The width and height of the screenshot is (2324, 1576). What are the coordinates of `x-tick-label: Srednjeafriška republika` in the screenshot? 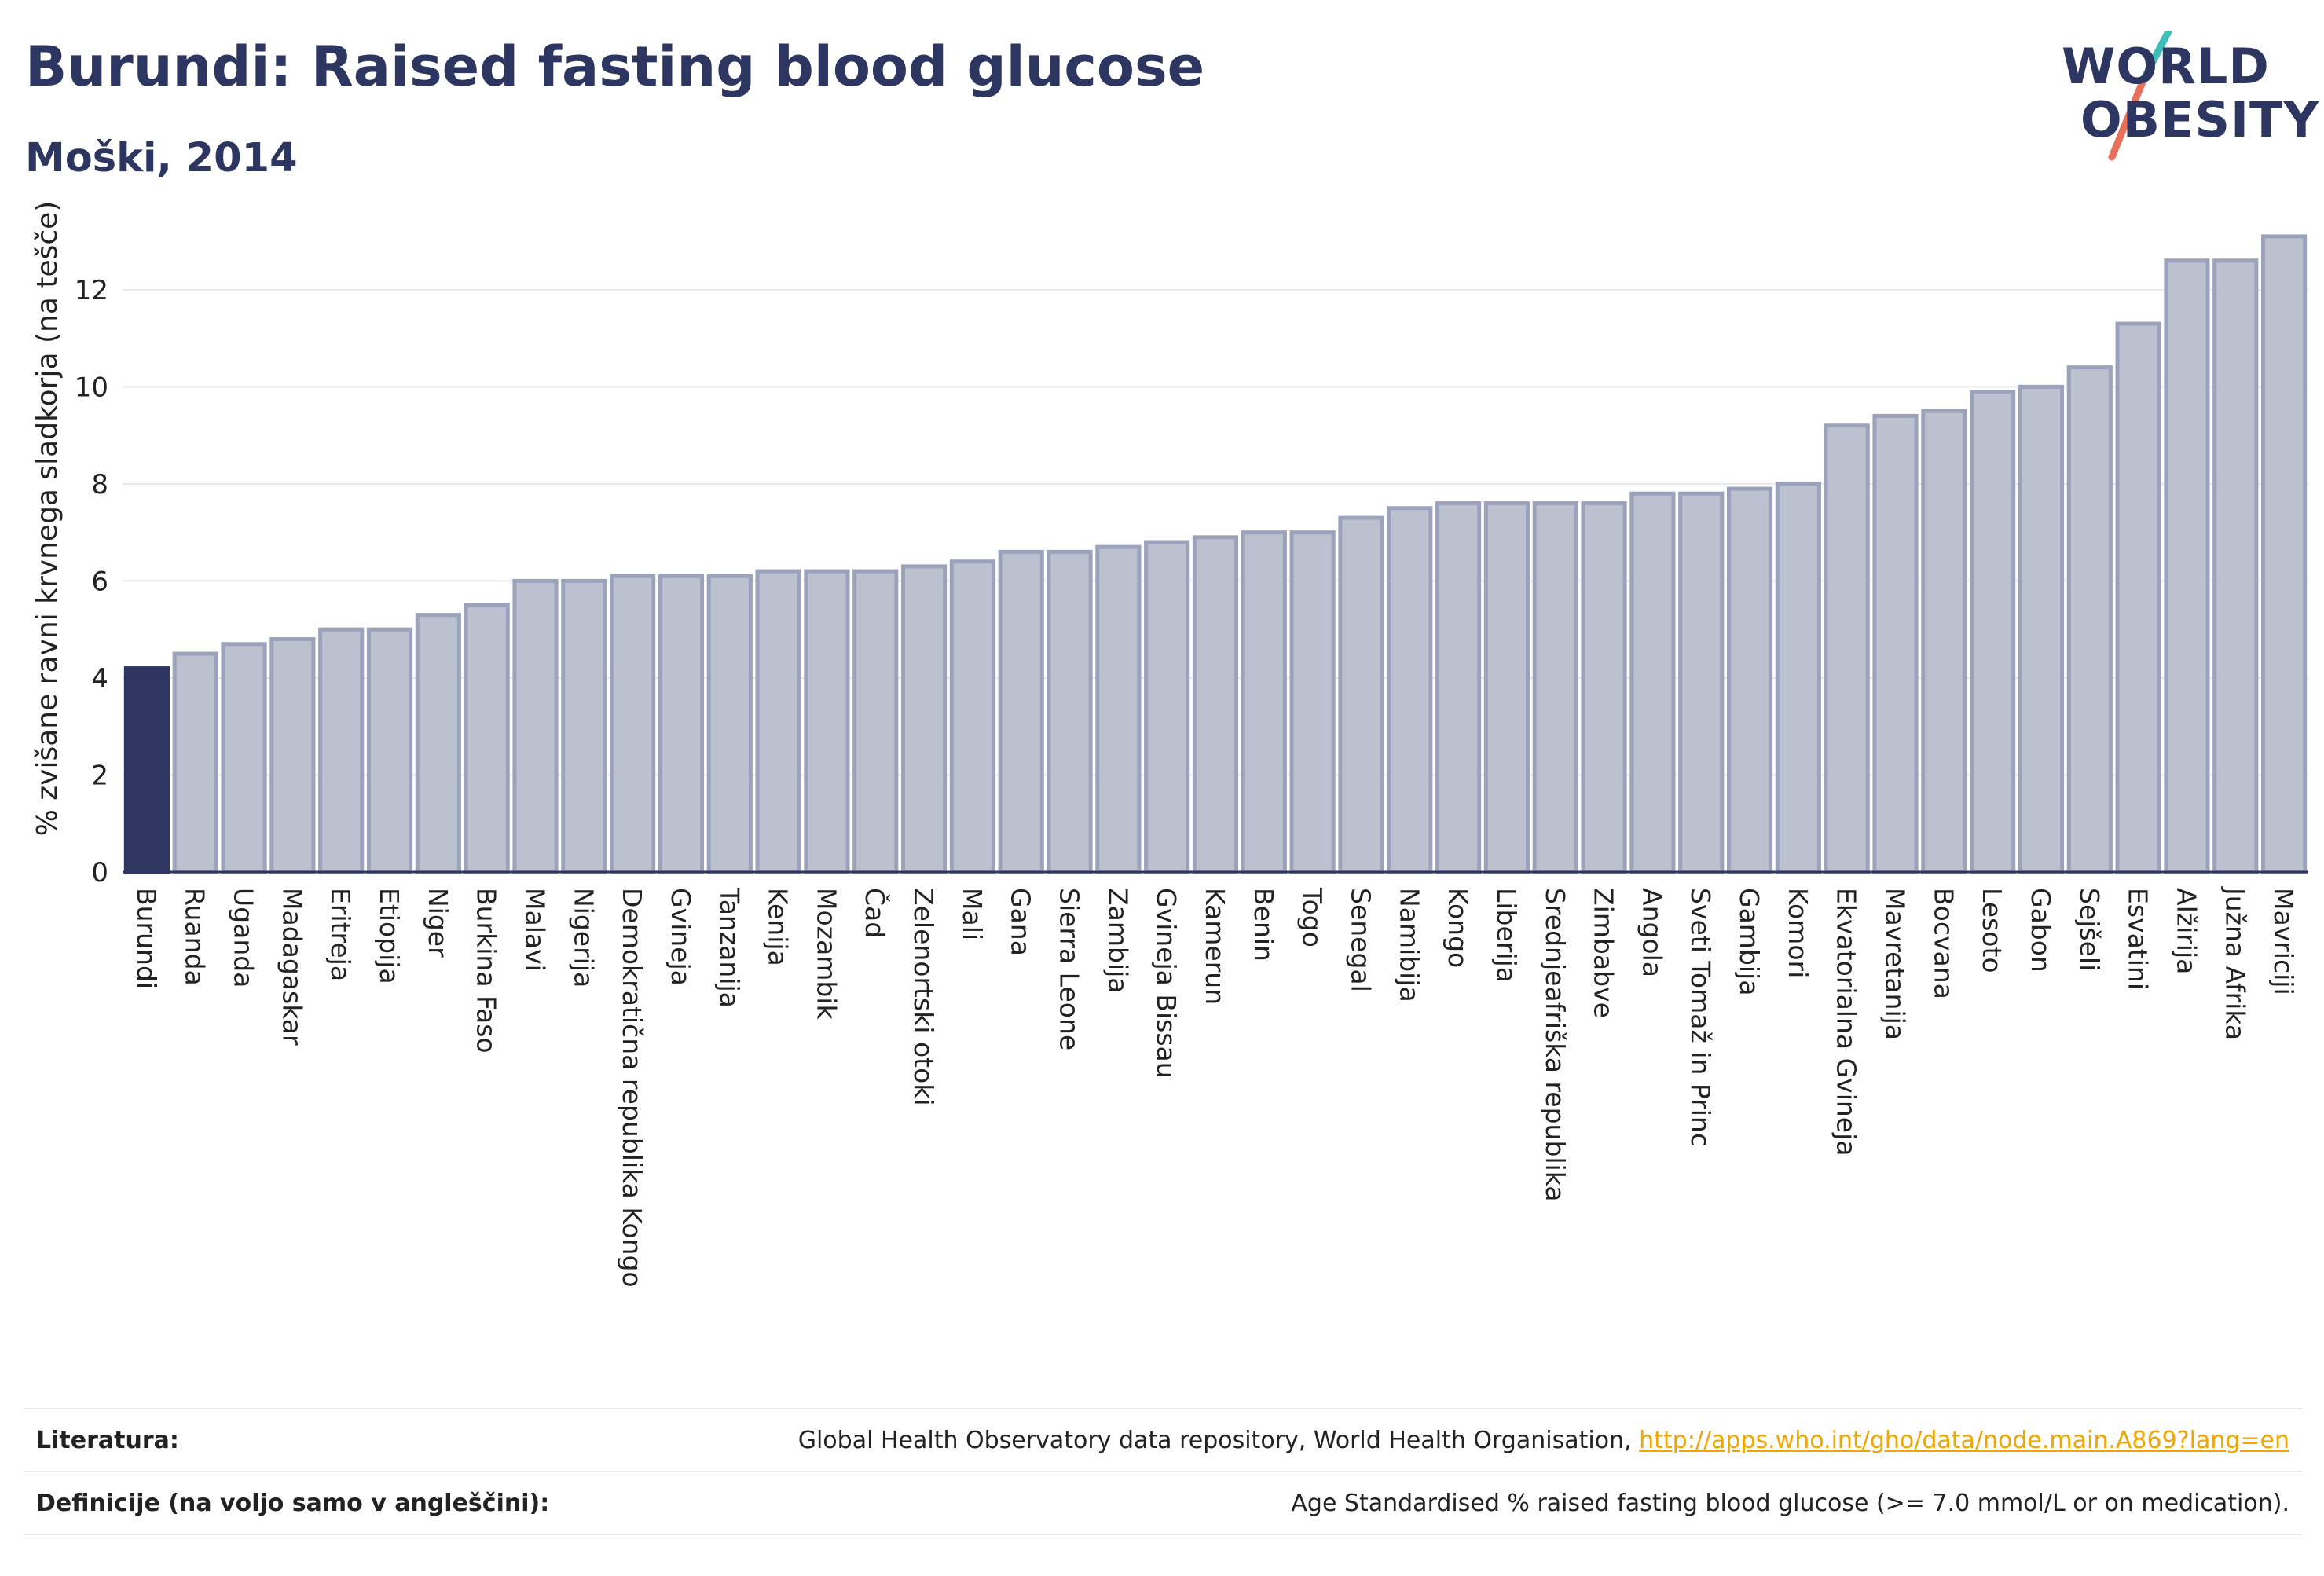 It's located at (1555, 1044).